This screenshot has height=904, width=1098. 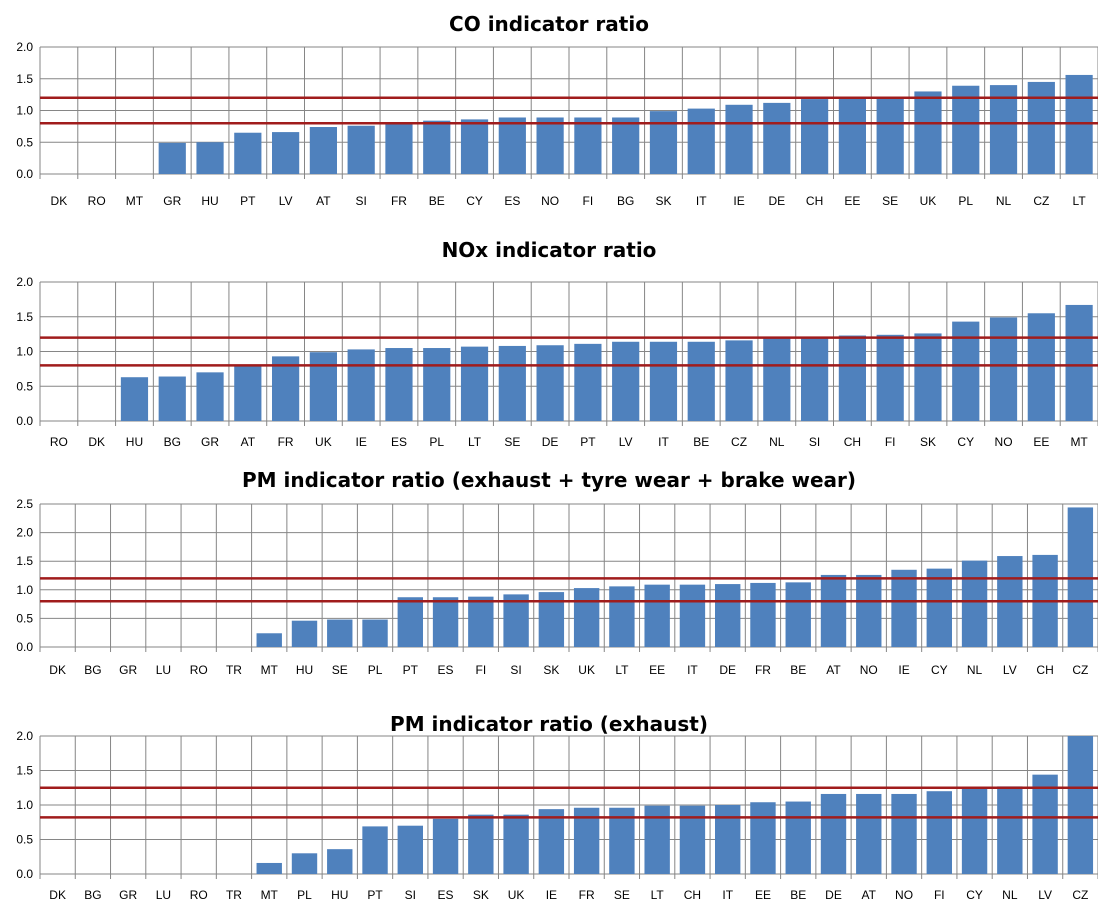 What do you see at coordinates (869, 895) in the screenshot?
I see `x-tick-label: AT` at bounding box center [869, 895].